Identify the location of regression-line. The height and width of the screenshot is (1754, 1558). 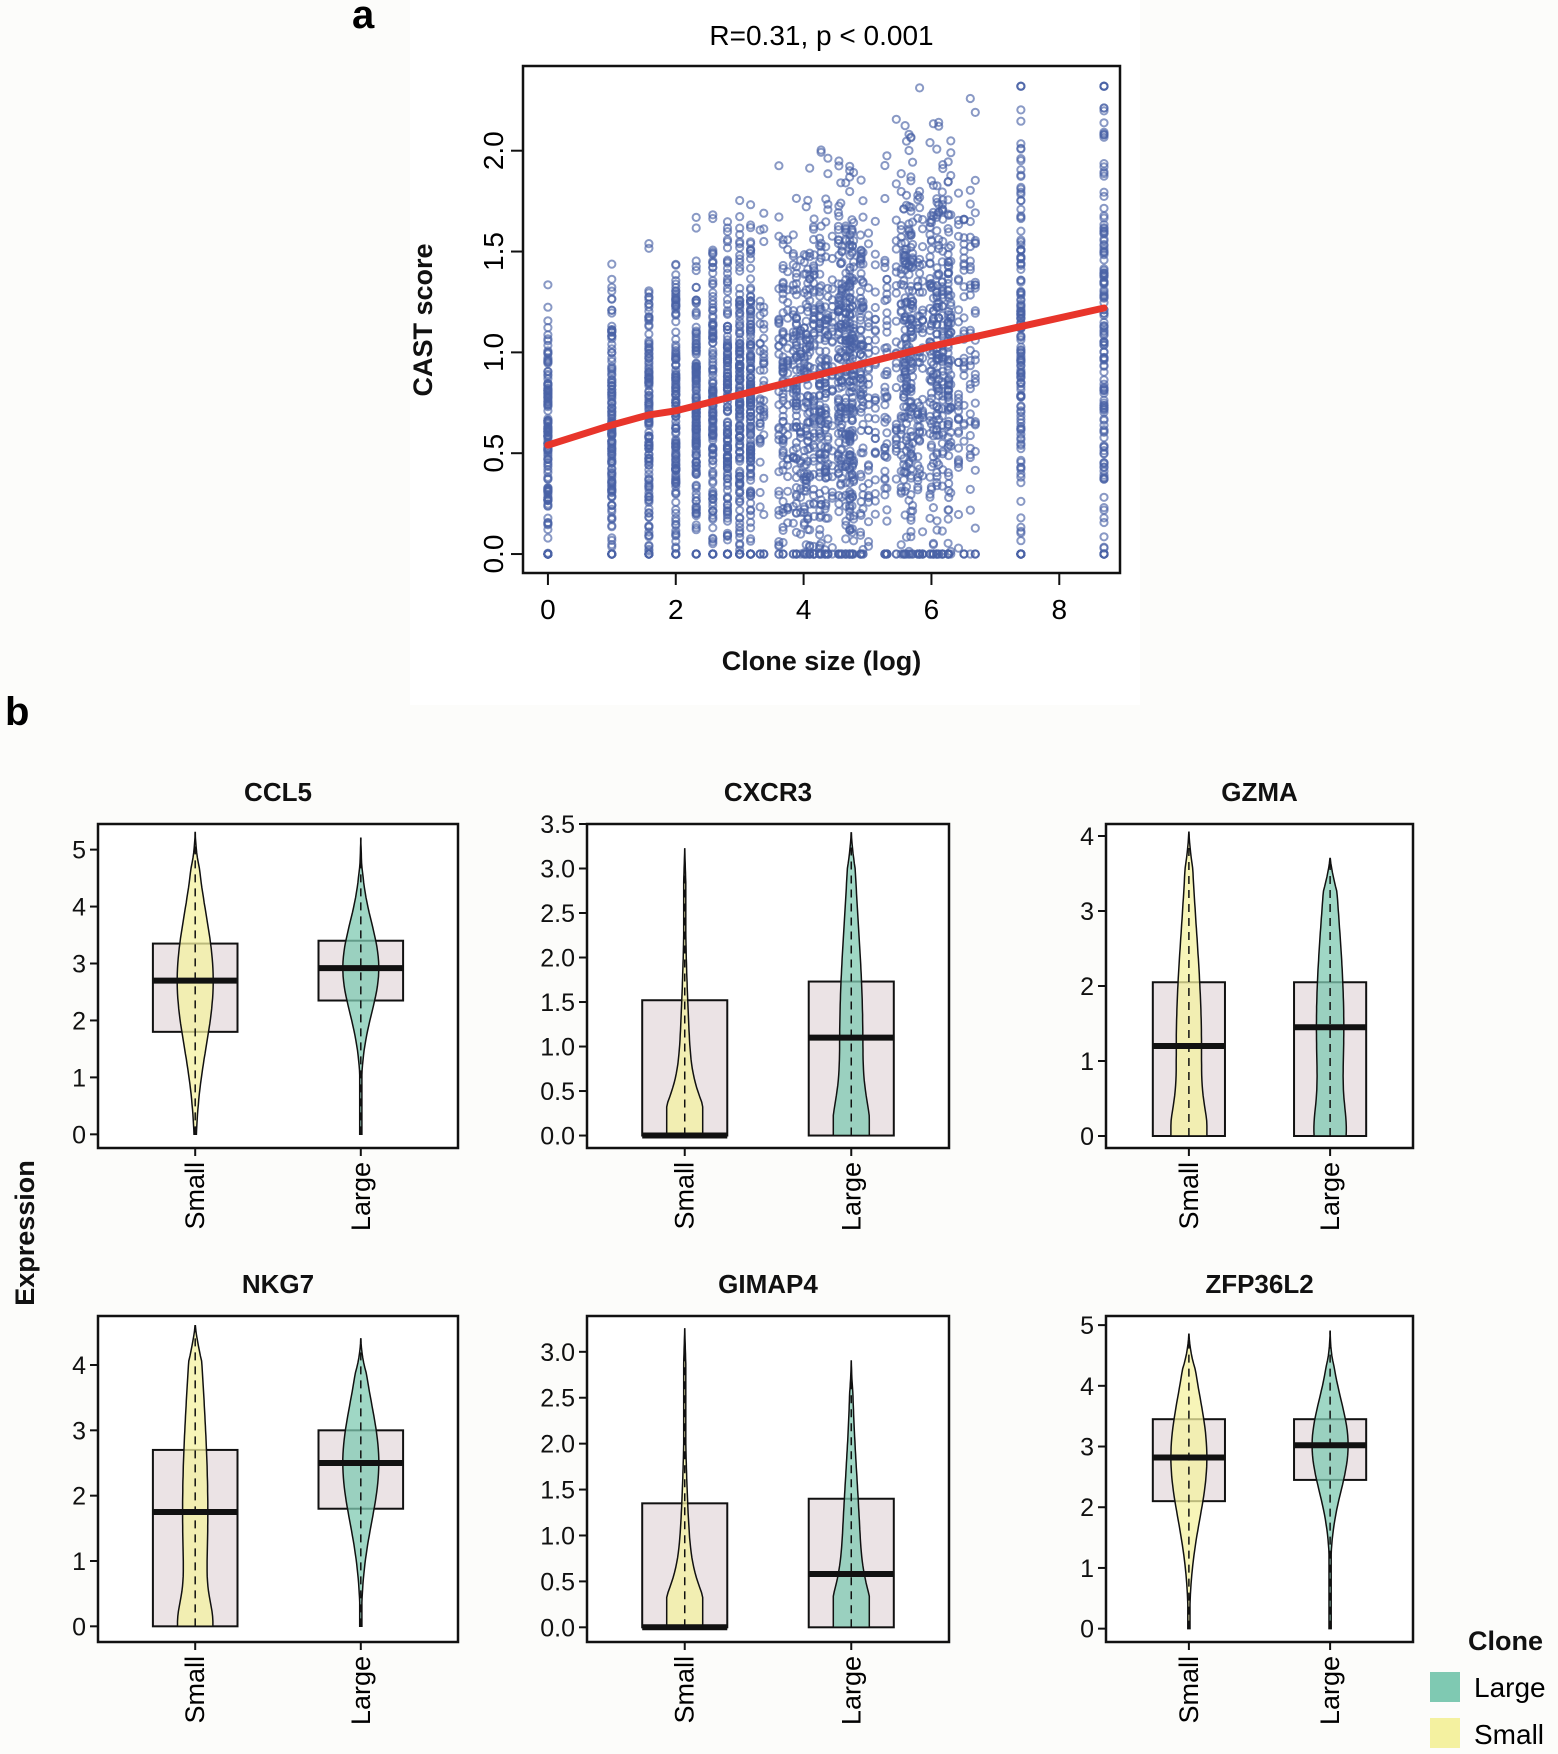
(826, 376).